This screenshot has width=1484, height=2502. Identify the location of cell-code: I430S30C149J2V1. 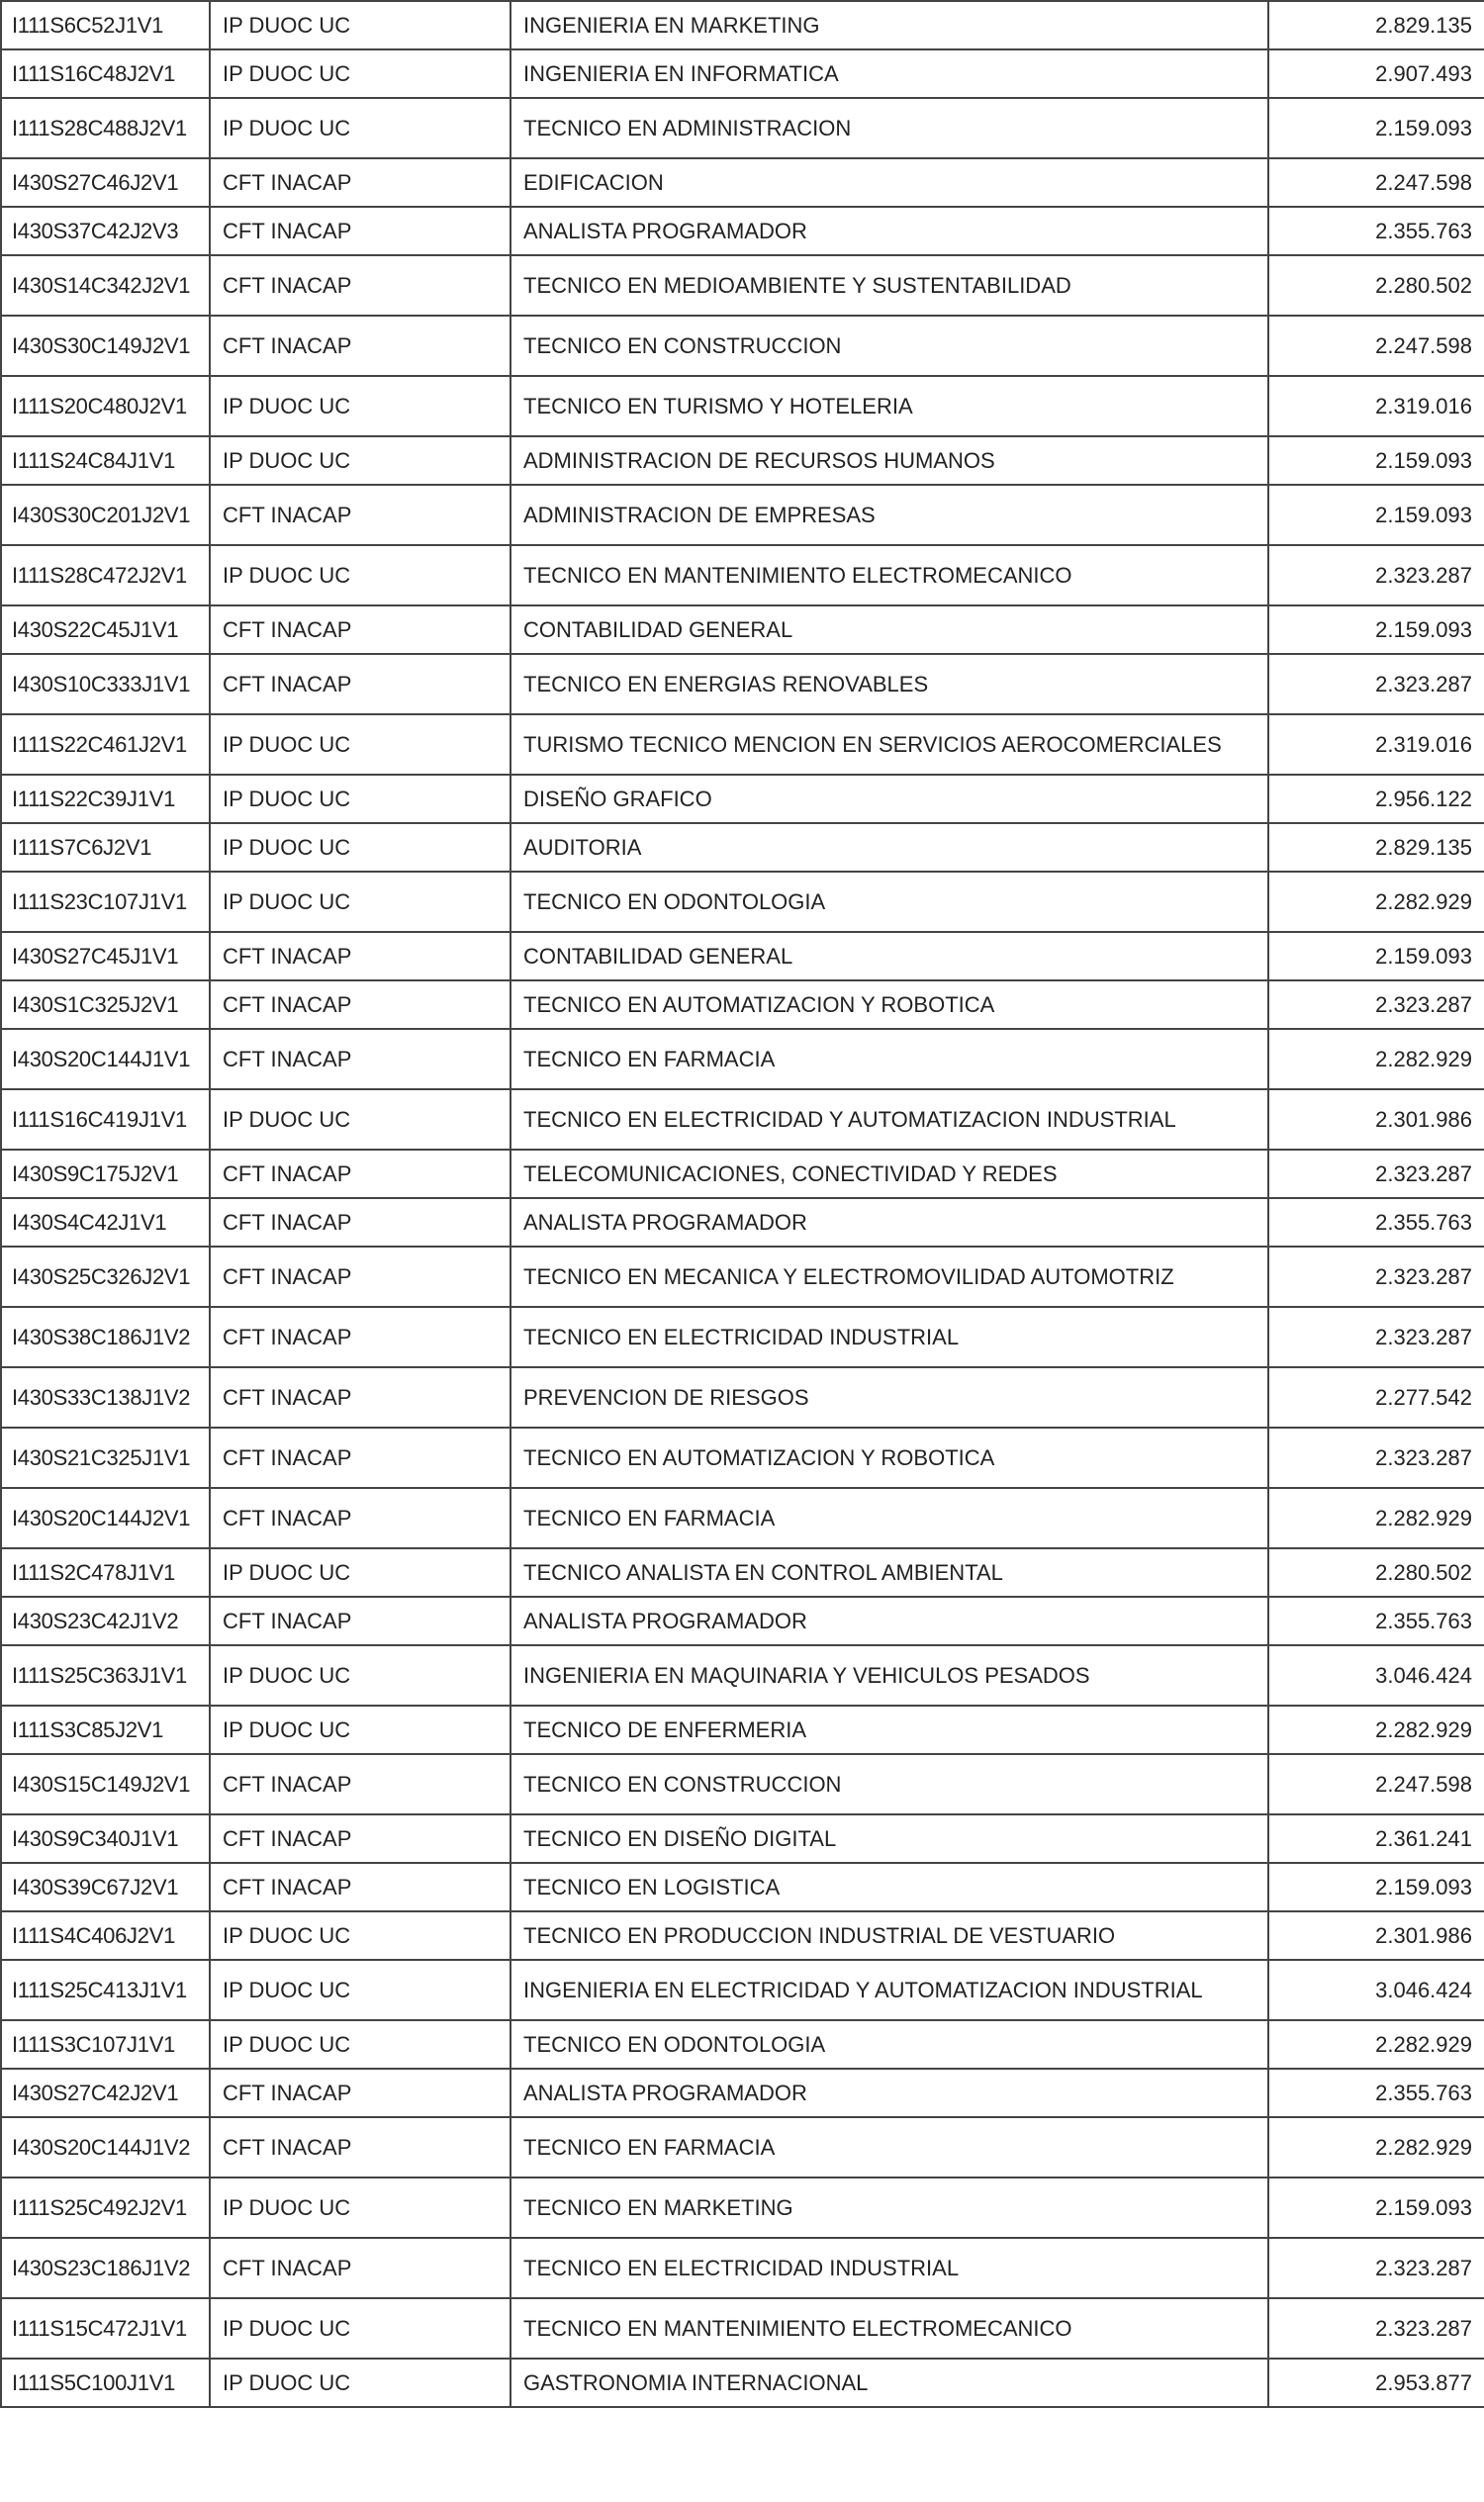
(105, 346).